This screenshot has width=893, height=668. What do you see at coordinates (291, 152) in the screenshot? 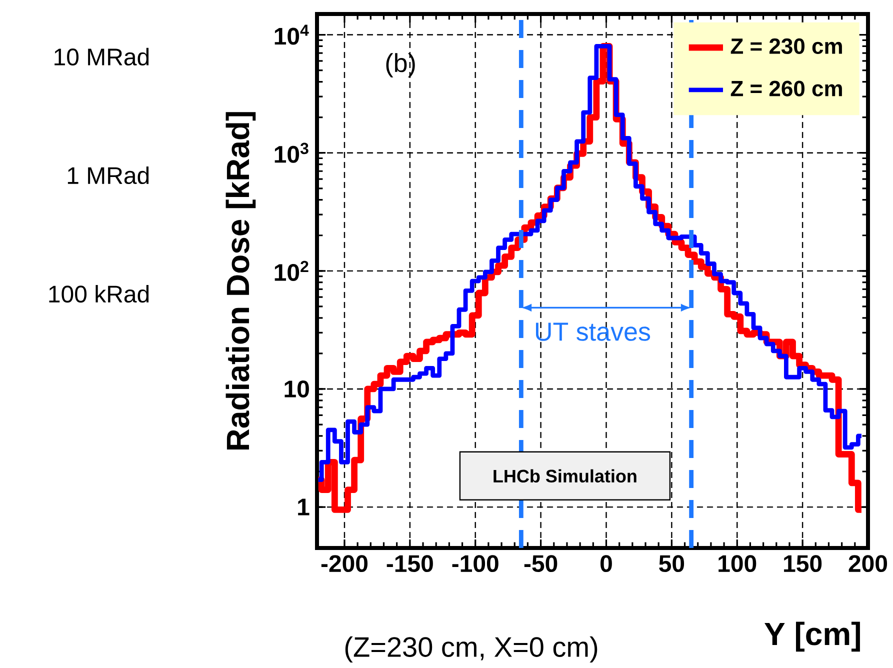
I see `y-tick-label: 10$^{3}$` at bounding box center [291, 152].